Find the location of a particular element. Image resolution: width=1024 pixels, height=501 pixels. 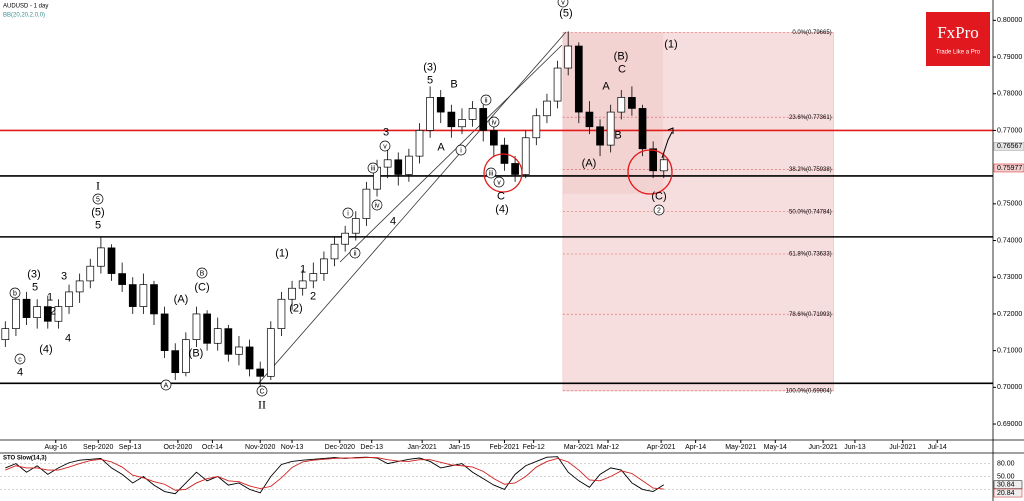

y-tick-label: 0.78000 is located at coordinates (1009, 94).